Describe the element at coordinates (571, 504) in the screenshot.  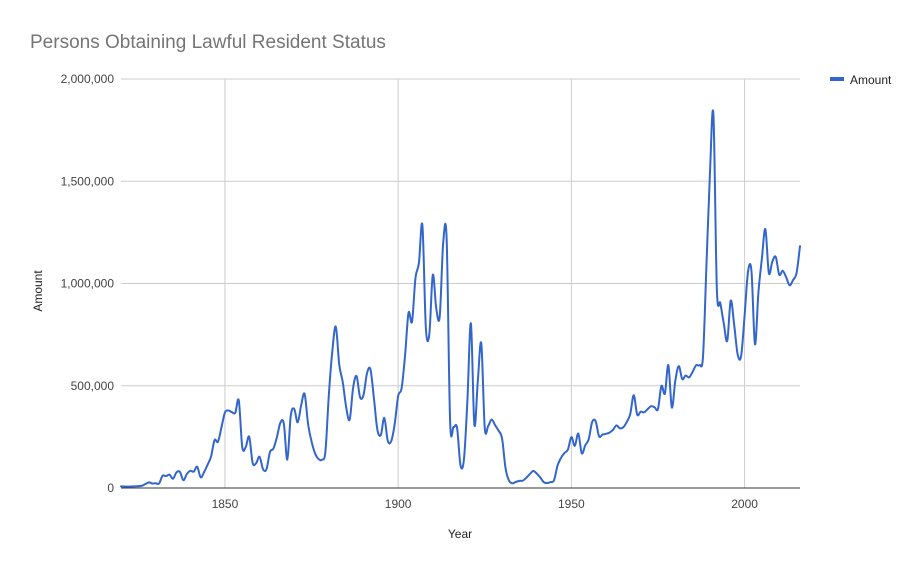
I see `x-tick-label: 1950` at that location.